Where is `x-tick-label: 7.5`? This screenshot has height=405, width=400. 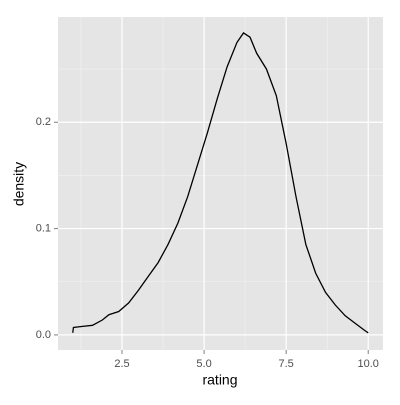 x-tick-label: 7.5 is located at coordinates (286, 364).